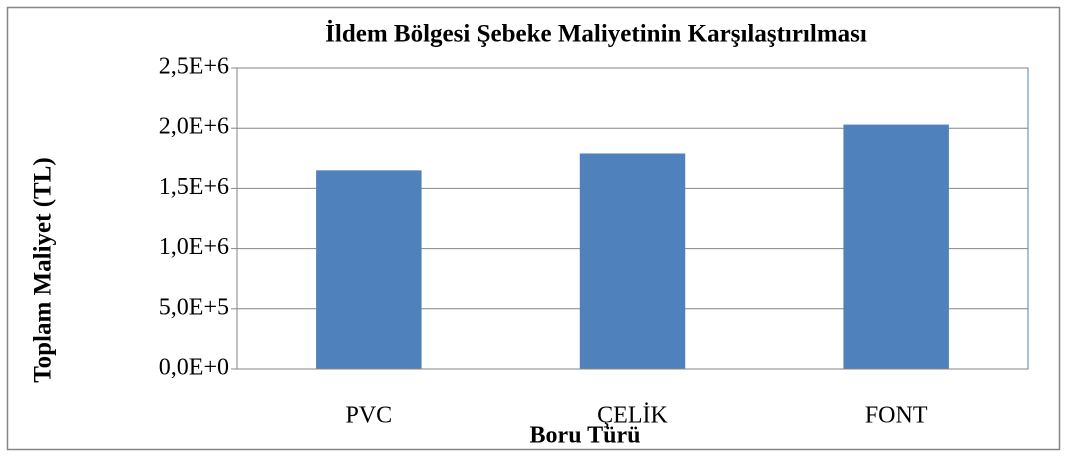  Describe the element at coordinates (632, 416) in the screenshot. I see `x-tick-label: ÇELİK` at that location.